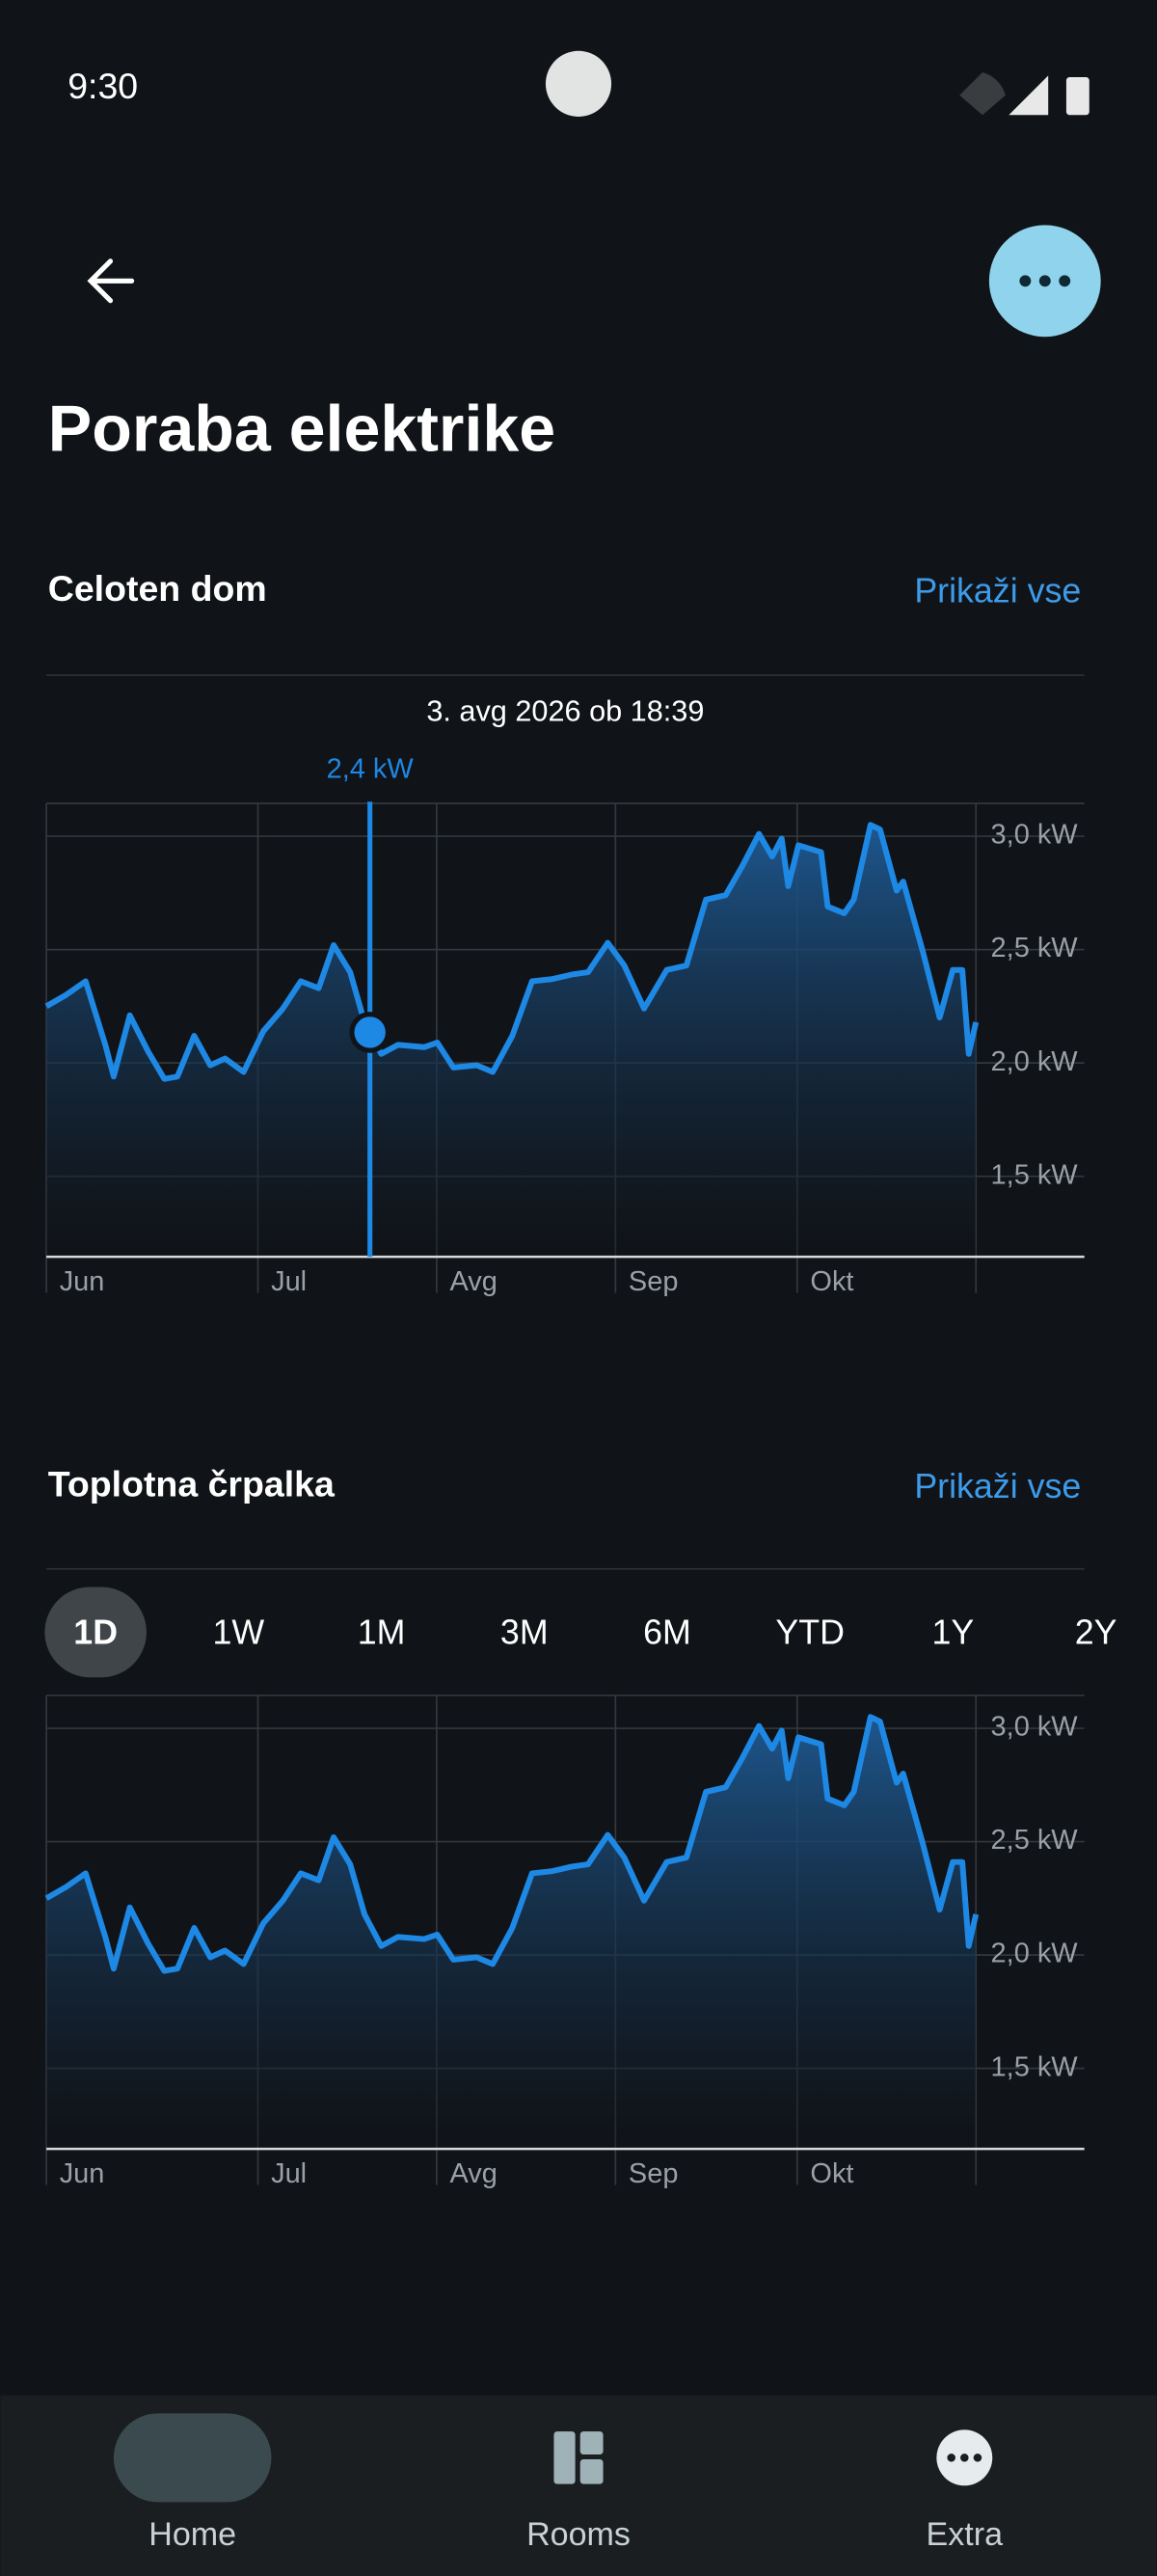 Image resolution: width=1157 pixels, height=2576 pixels. I want to click on nav-label: Extra, so click(965, 2534).